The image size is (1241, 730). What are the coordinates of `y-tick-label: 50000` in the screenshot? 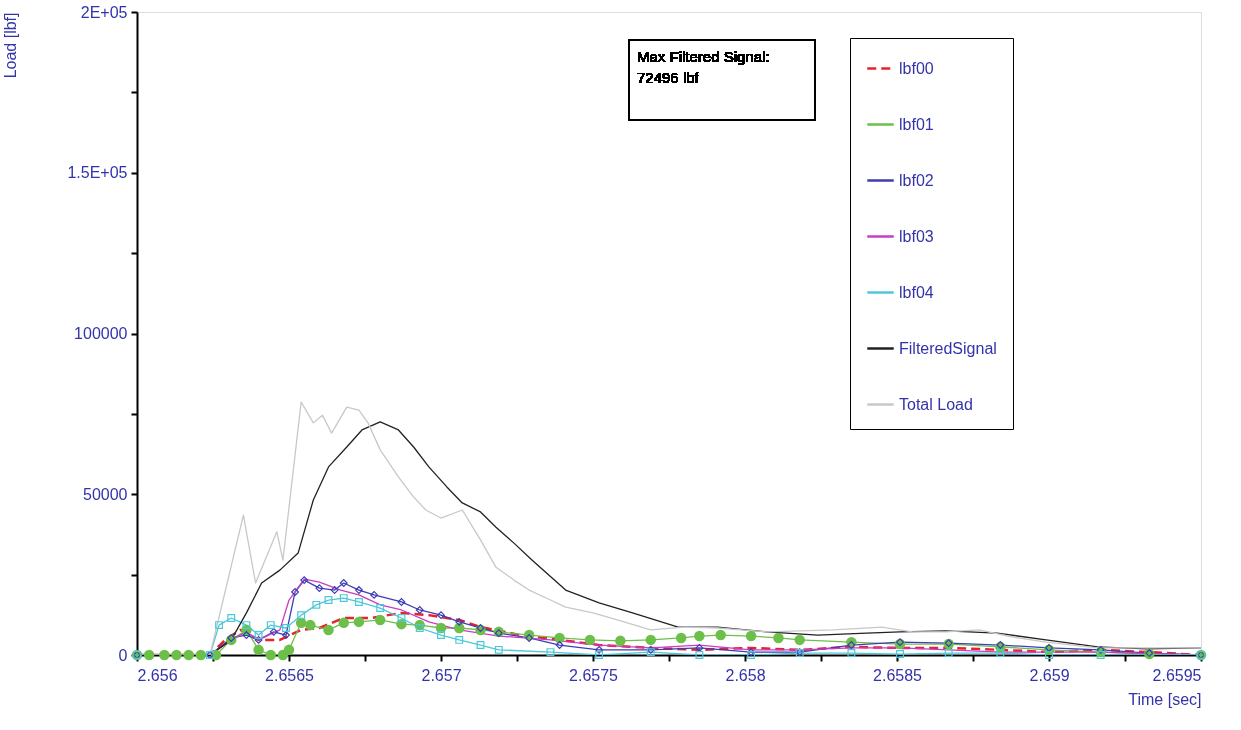 It's located at (105, 494).